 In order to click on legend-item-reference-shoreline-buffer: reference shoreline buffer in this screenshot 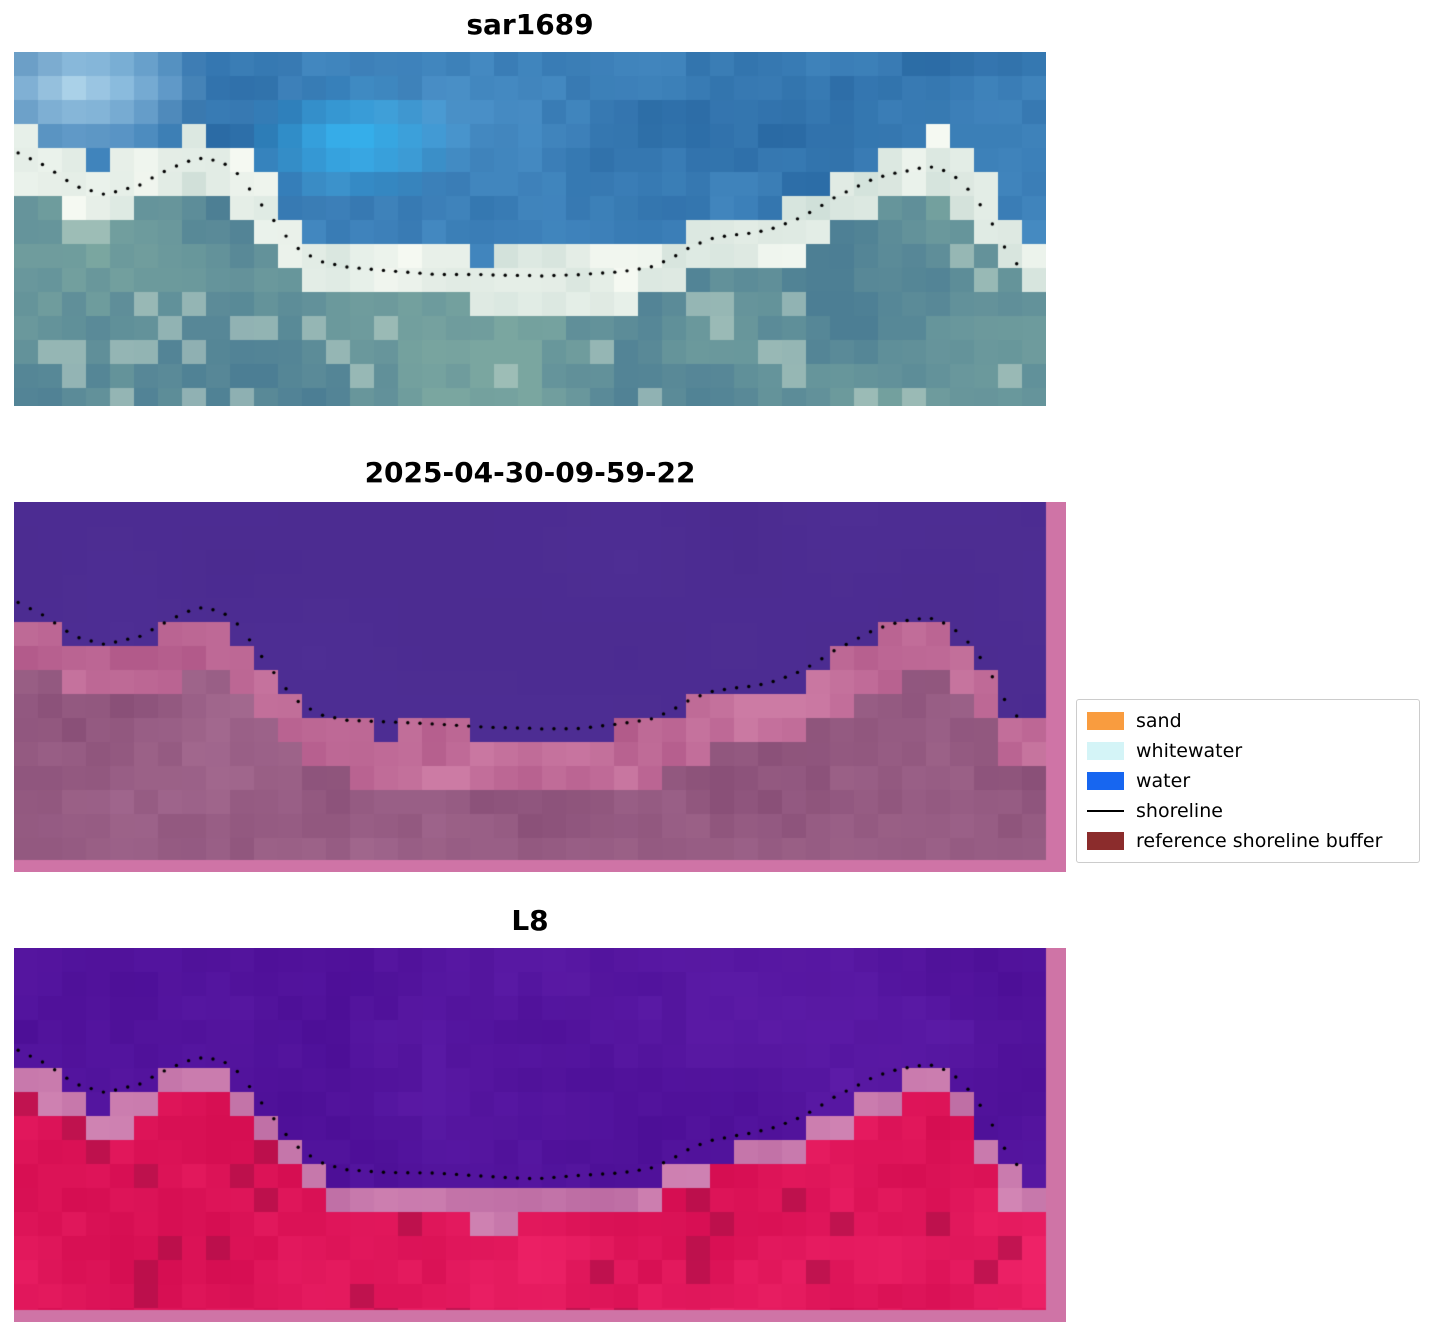, I will do `click(1248, 841)`.